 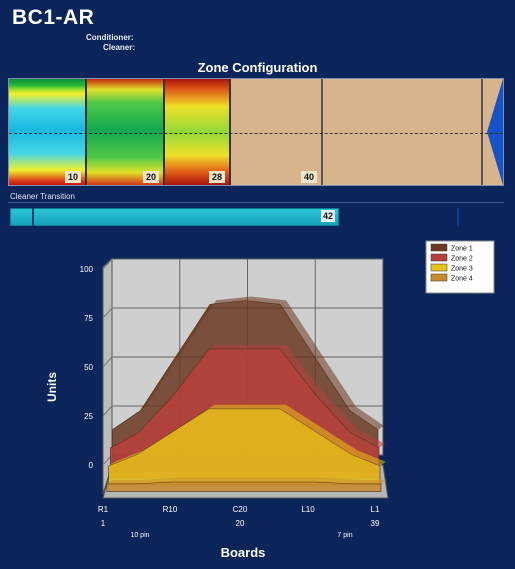 I want to click on pin-label-right: 7 pin, so click(x=344, y=535).